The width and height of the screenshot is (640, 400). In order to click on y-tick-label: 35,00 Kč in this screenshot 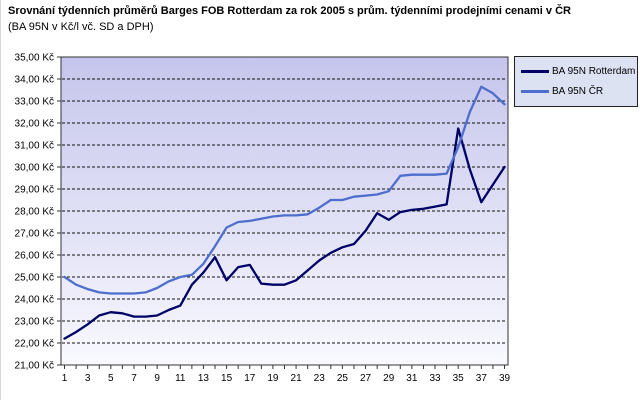, I will do `click(34, 58)`.